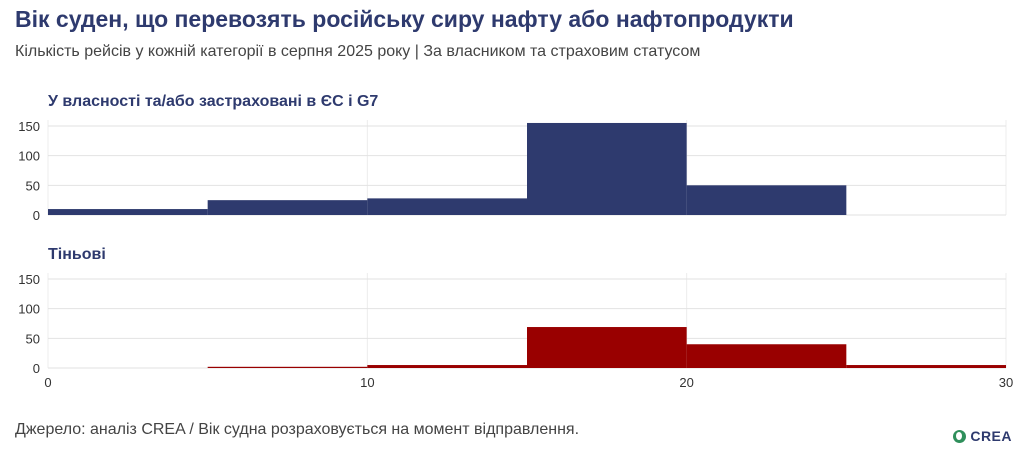 Image resolution: width=1024 pixels, height=455 pixels. Describe the element at coordinates (1006, 382) in the screenshot. I see `x-tick-label: 30` at that location.